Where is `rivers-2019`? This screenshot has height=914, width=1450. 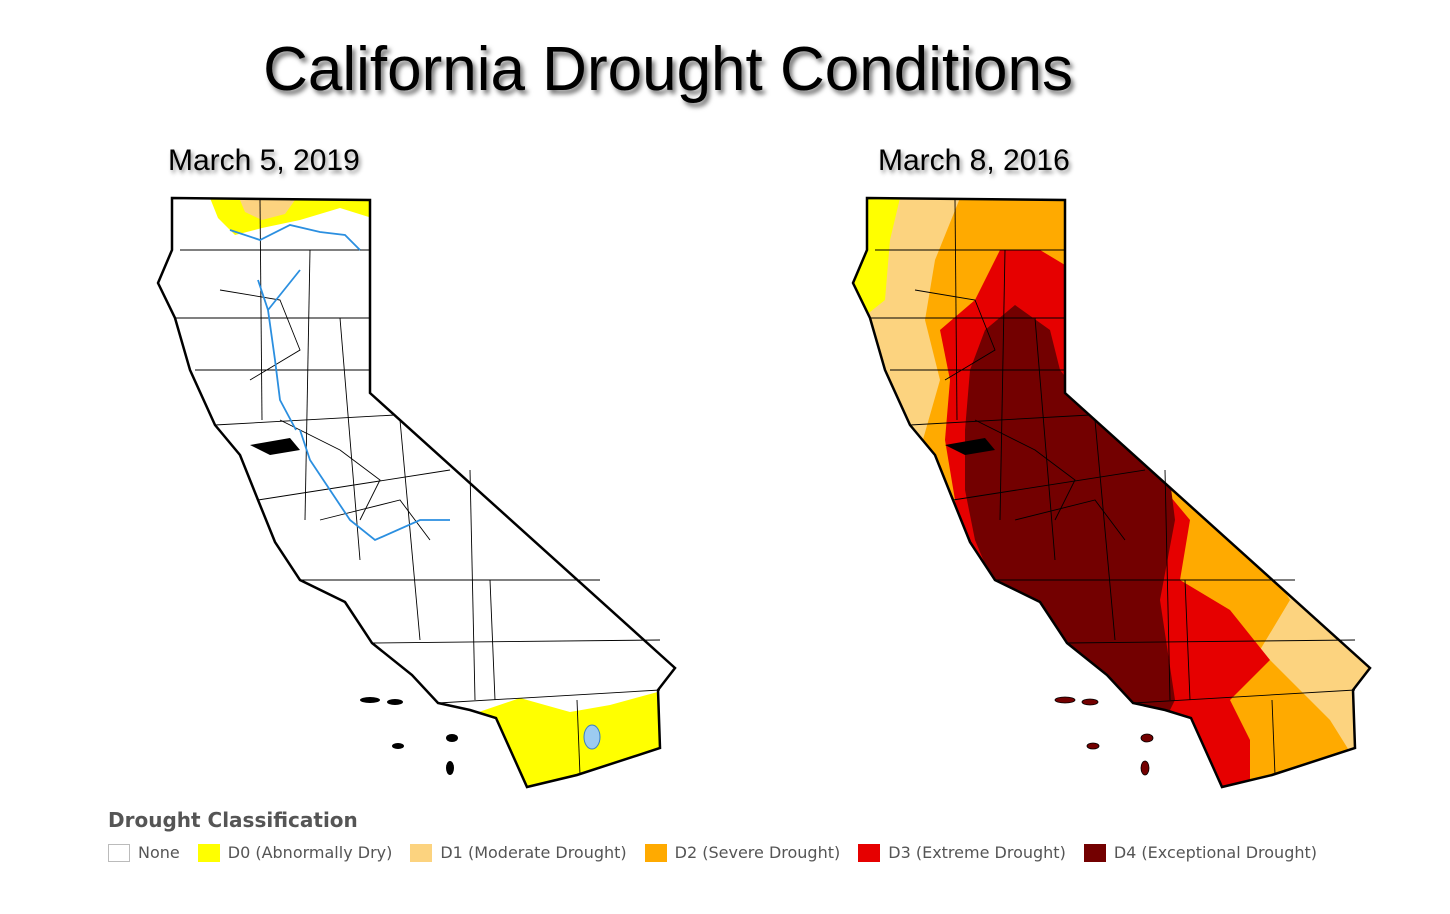 rivers-2019 is located at coordinates (339, 383).